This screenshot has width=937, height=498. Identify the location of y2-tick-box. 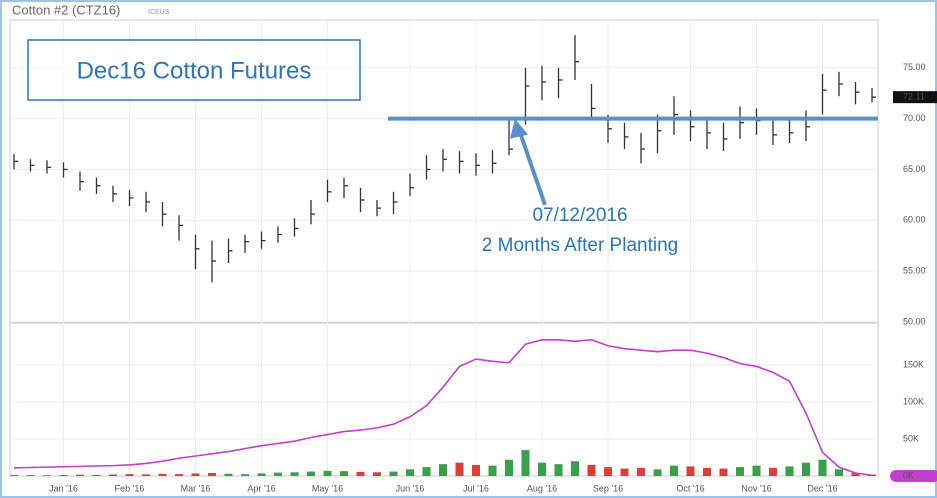
(913, 476).